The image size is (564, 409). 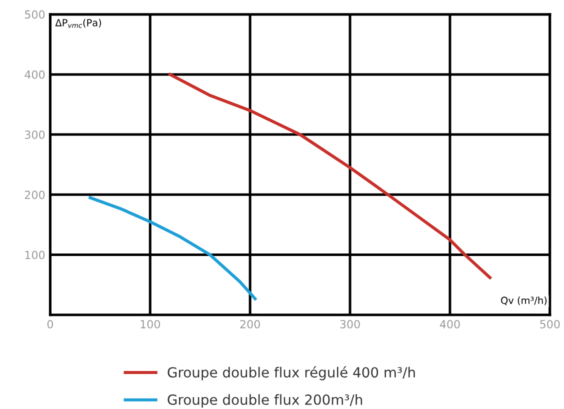 I want to click on x-tick-label: 100, so click(x=150, y=324).